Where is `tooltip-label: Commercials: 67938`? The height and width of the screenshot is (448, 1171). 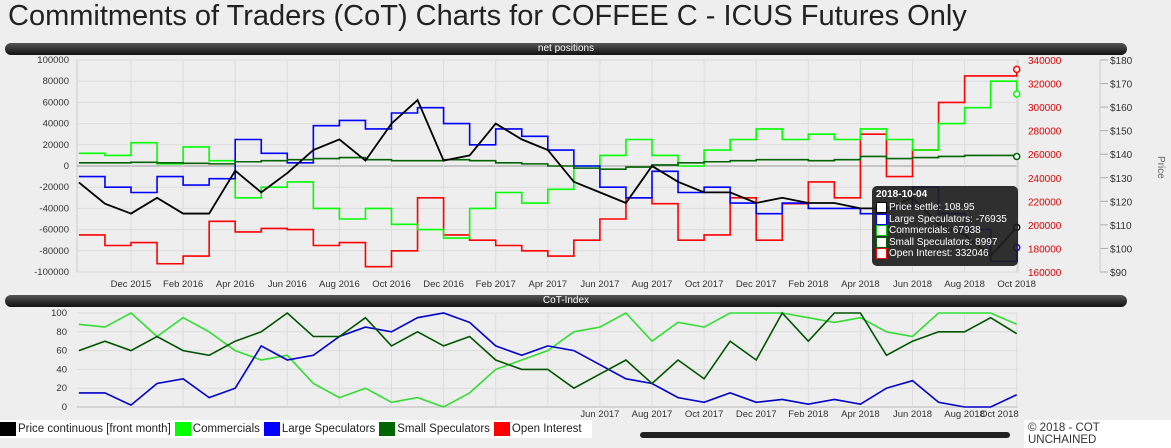 tooltip-label: Commercials: 67938 is located at coordinates (935, 231).